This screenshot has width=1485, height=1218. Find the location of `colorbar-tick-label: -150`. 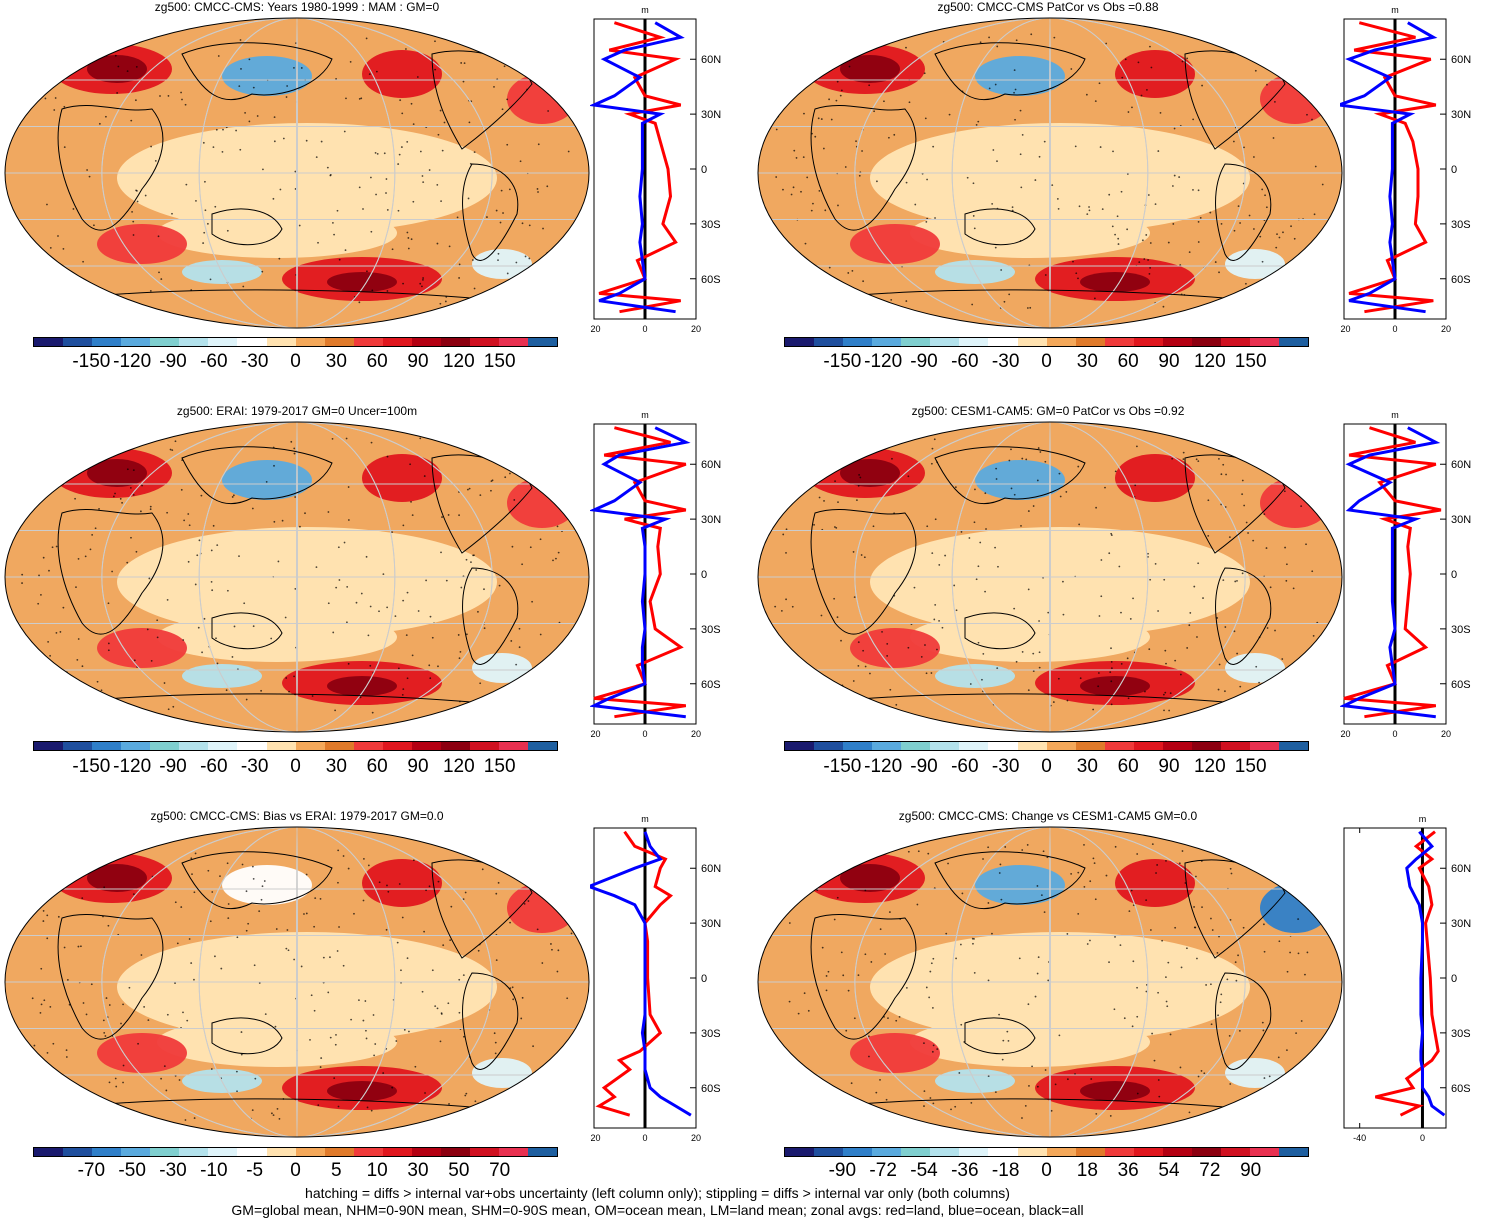

colorbar-tick-label: -150 is located at coordinates (842, 766).